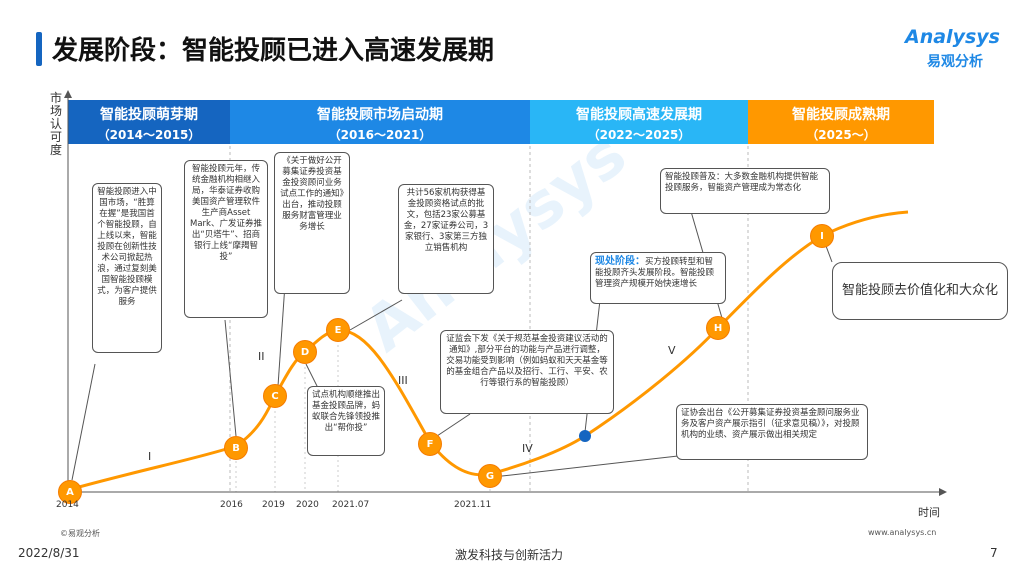 Image resolution: width=1024 pixels, height=576 pixels. Describe the element at coordinates (67, 505) in the screenshot. I see `x-tick-label: 2014` at that location.